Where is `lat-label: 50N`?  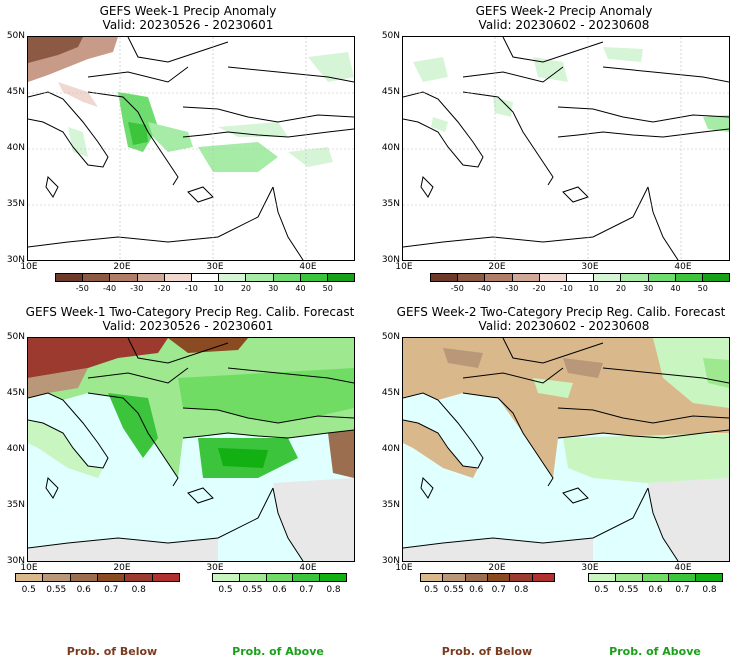
lat-label: 50N is located at coordinates (390, 337).